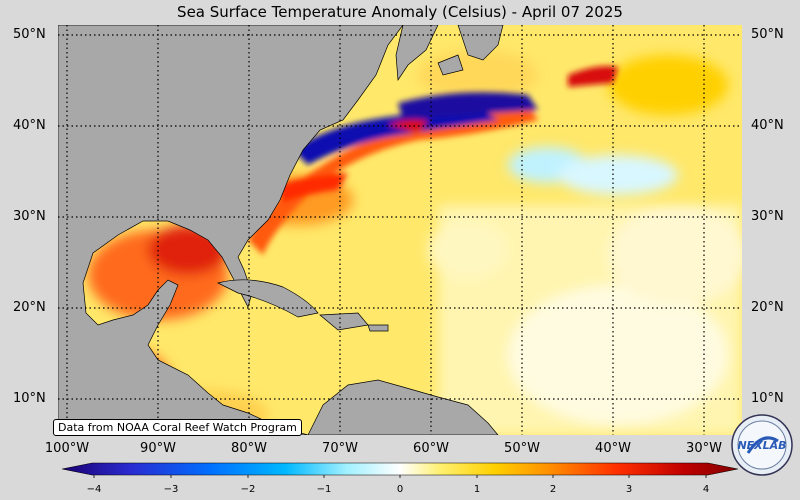  I want to click on colorbar, so click(400, 470).